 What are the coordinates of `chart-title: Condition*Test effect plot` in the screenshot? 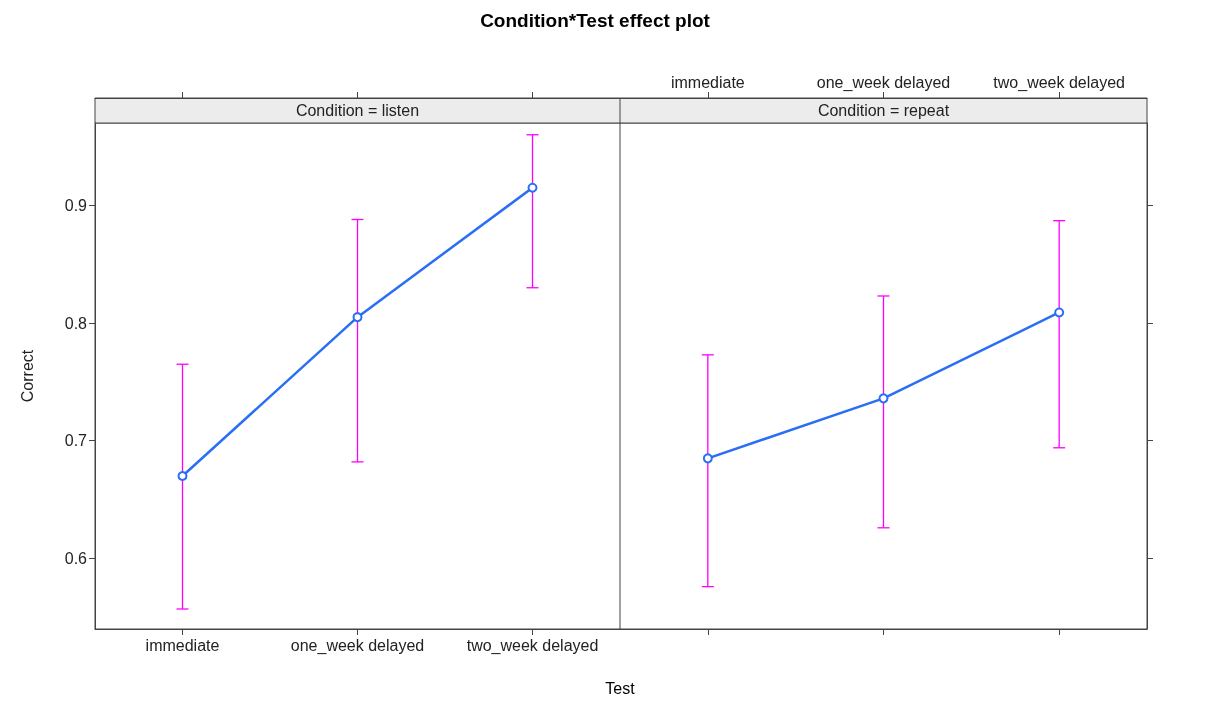 It's located at (595, 21).